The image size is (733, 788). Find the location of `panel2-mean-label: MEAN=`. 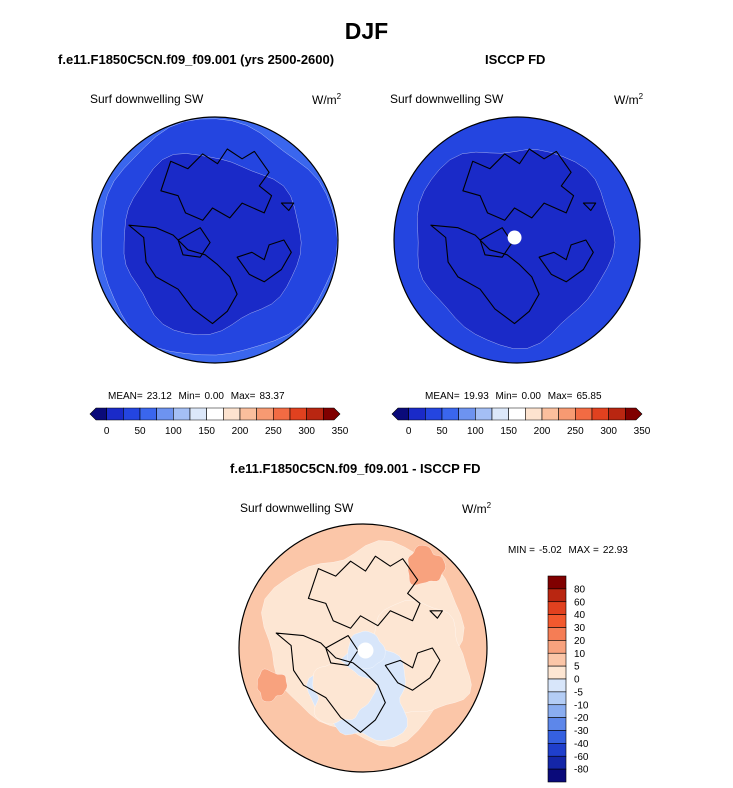

panel2-mean-label: MEAN= is located at coordinates (442, 396).